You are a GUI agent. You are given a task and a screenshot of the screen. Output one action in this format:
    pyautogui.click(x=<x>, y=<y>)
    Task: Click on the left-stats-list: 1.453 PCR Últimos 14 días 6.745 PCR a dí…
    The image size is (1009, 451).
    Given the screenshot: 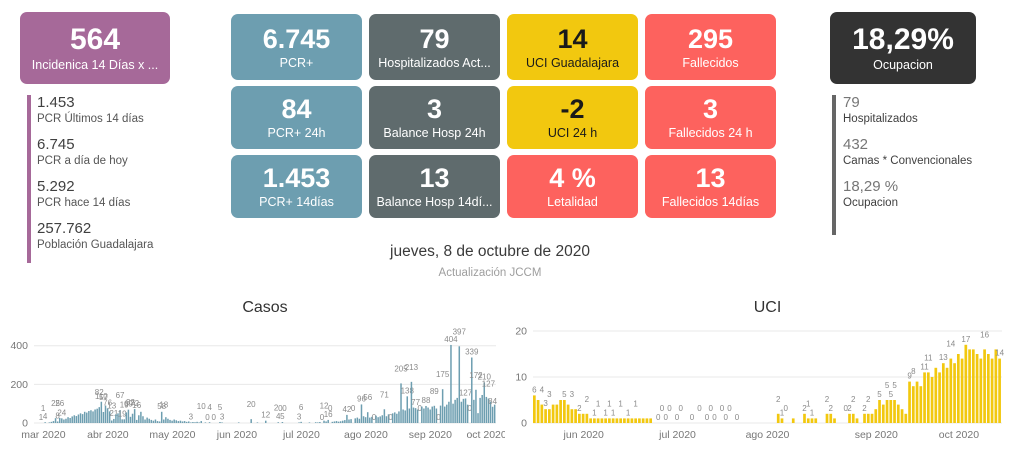 What is the action you would take?
    pyautogui.click(x=95, y=173)
    